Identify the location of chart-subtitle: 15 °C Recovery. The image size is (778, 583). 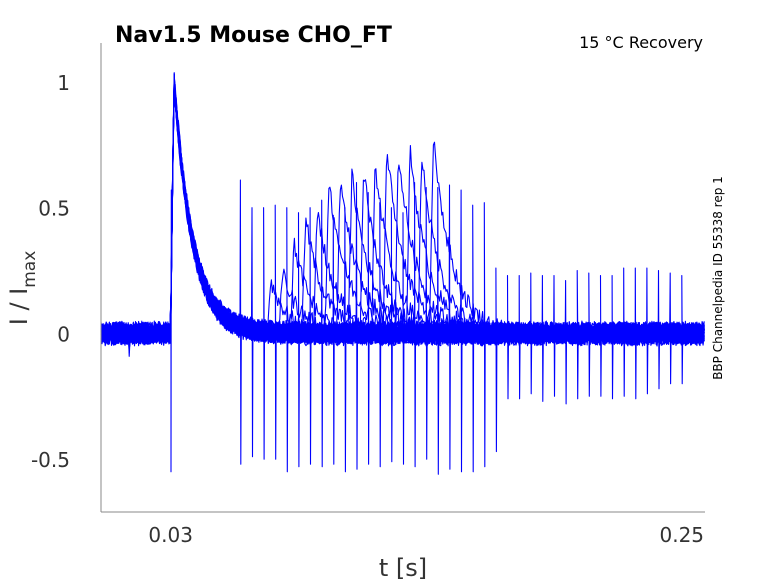
(641, 42).